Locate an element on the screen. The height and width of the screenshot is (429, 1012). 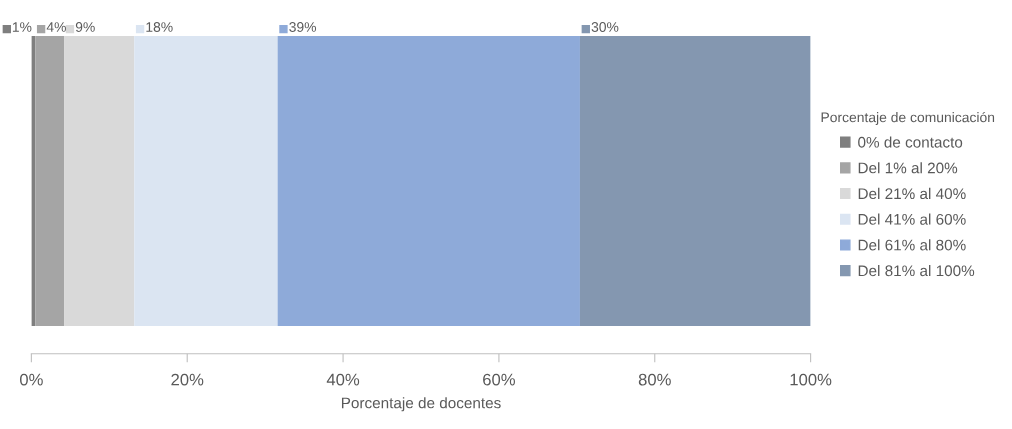
data-label: 18% is located at coordinates (159, 27).